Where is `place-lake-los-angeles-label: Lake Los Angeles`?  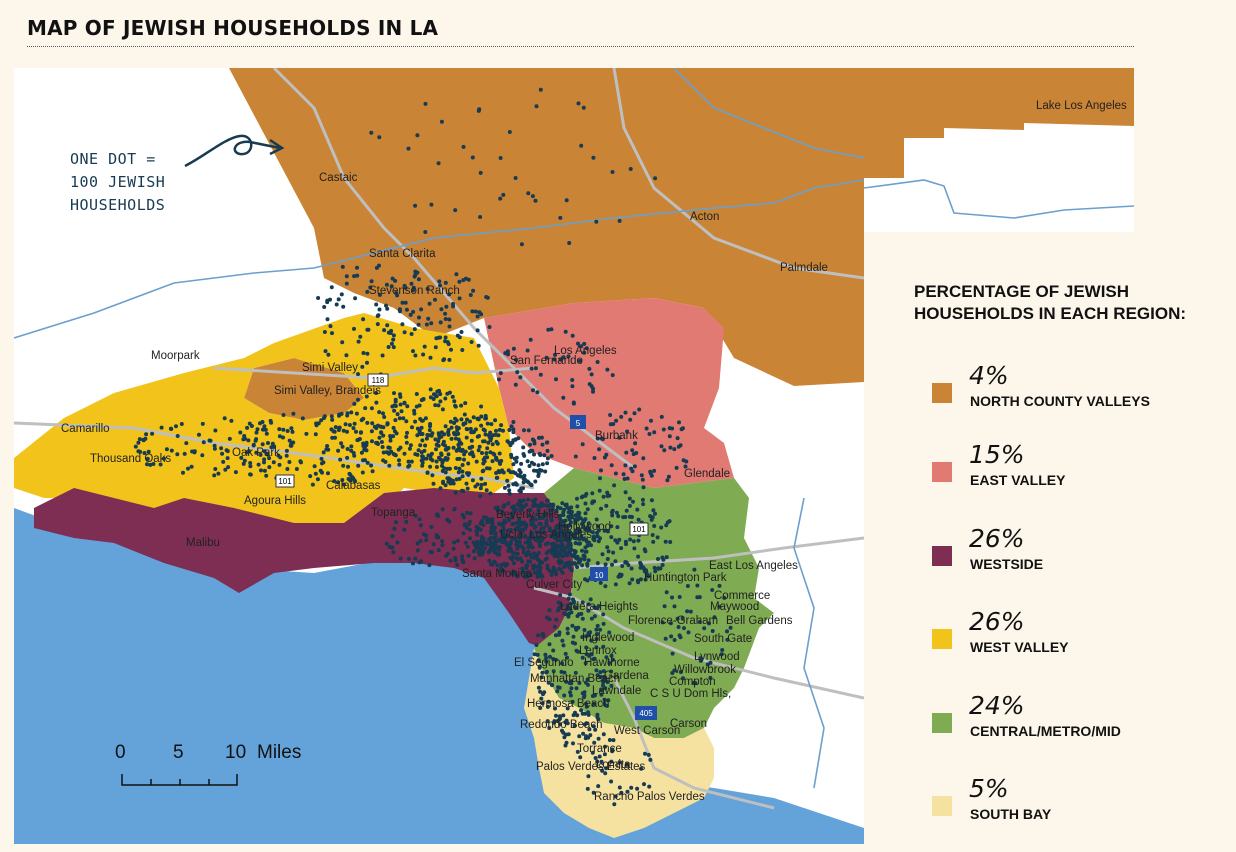 place-lake-los-angeles-label: Lake Los Angeles is located at coordinates (1081, 106).